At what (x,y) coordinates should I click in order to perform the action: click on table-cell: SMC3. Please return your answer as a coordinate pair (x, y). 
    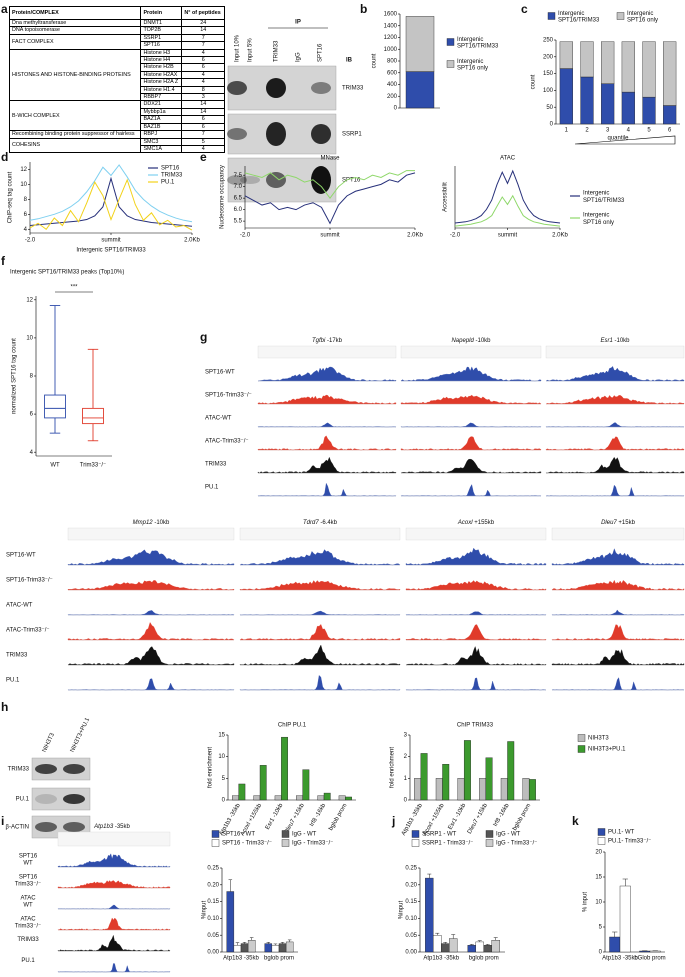
    Looking at the image, I should click on (161, 141).